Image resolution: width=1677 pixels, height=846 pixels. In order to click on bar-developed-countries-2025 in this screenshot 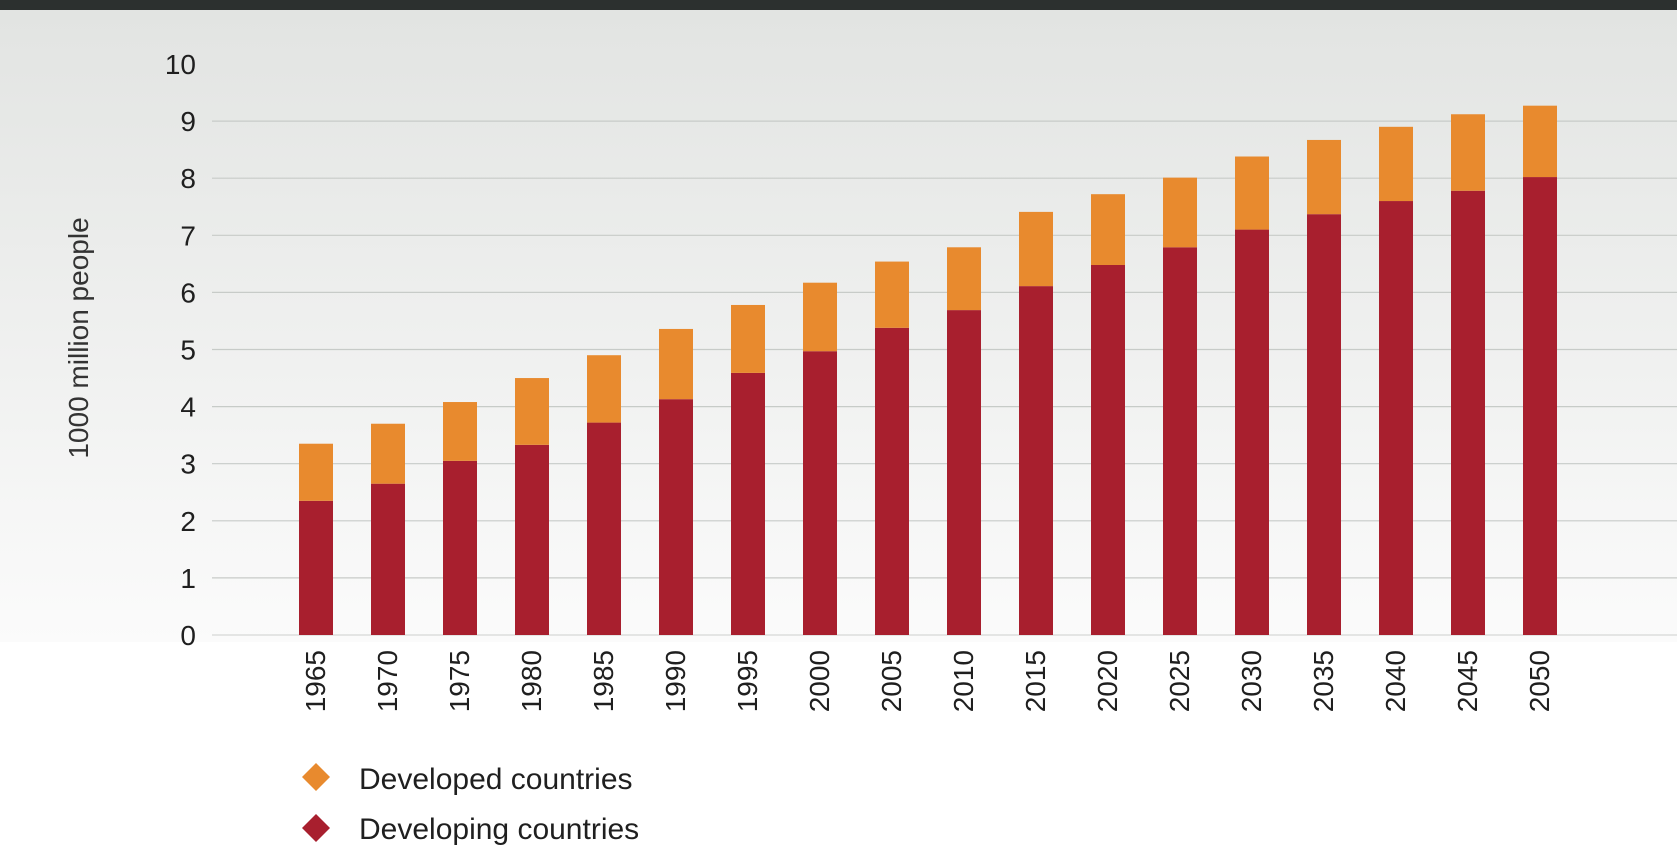, I will do `click(1180, 212)`.